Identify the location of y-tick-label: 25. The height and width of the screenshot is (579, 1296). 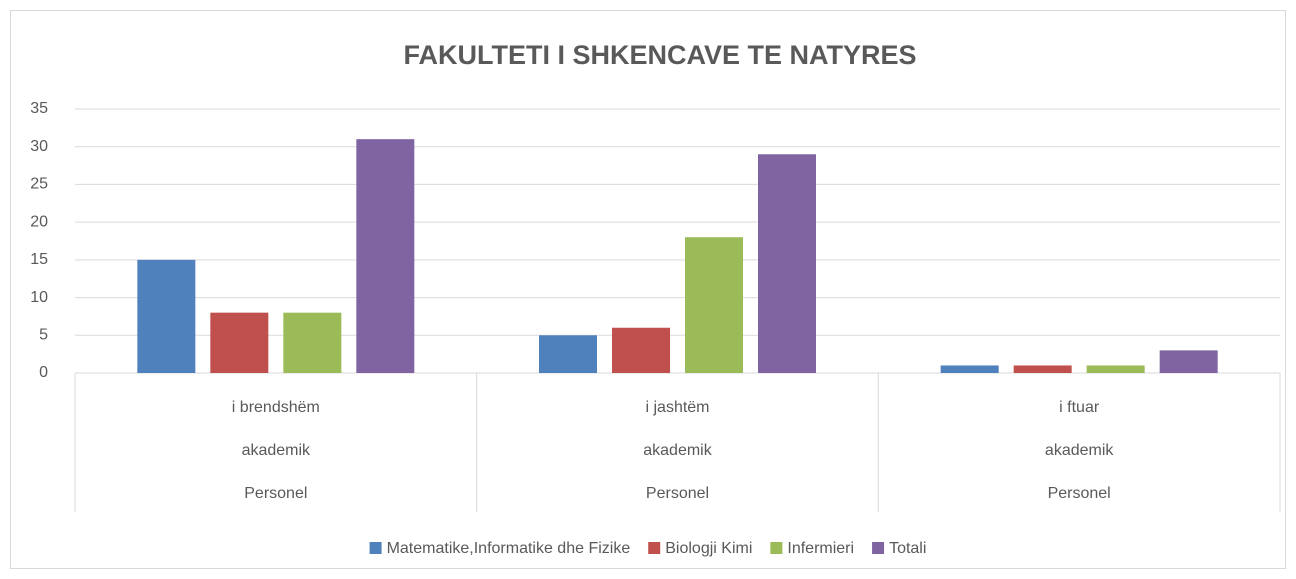
(39, 184).